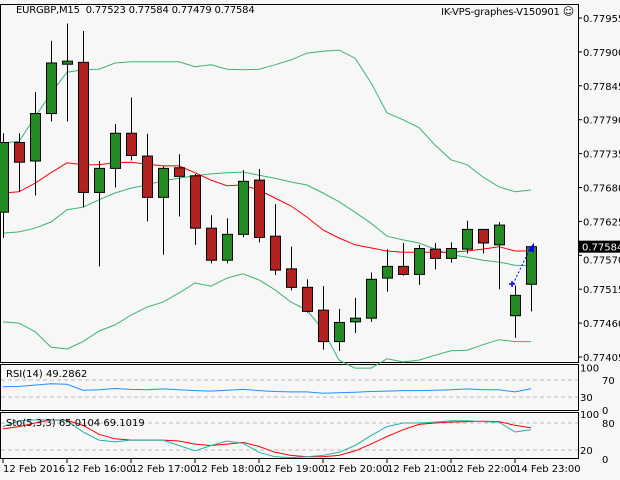 This screenshot has width=620, height=480. I want to click on stochastic-title: Sto(5,3,3) 65.0104 69.1019, so click(75, 423).